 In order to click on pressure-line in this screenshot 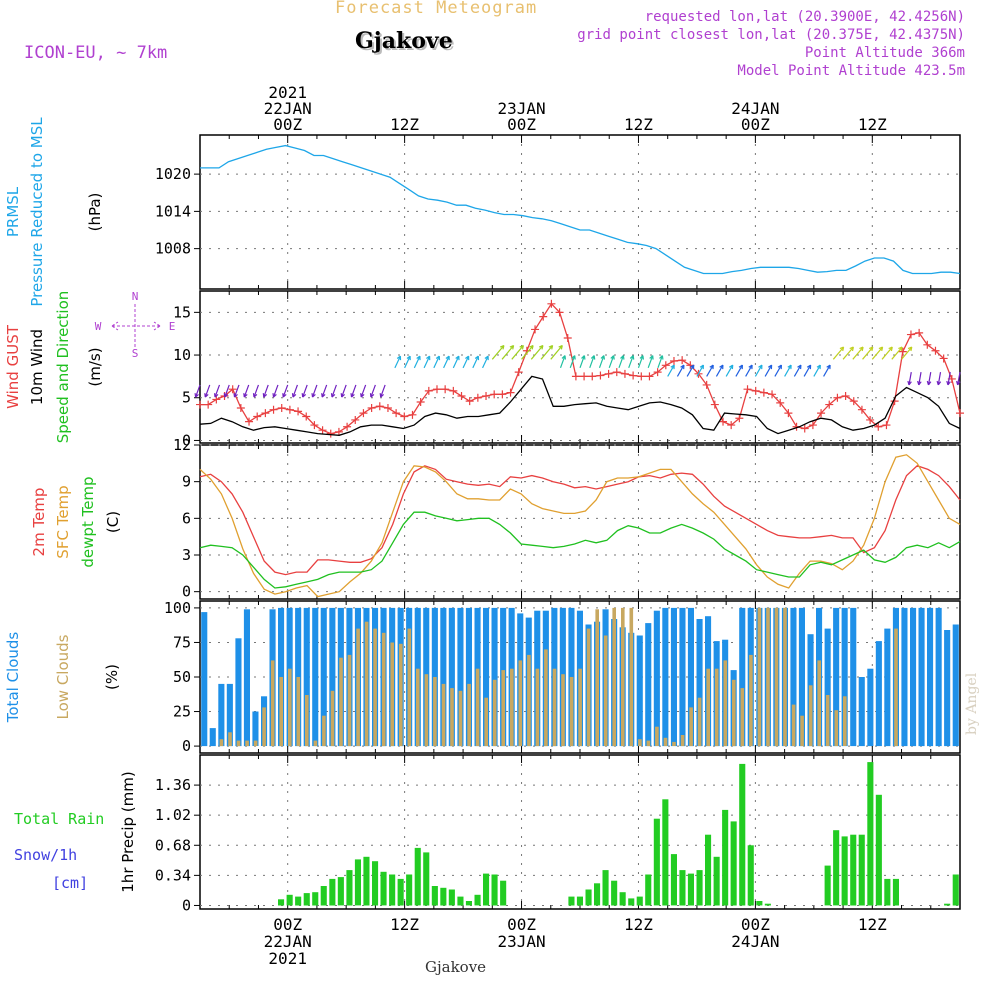, I will do `click(580, 209)`.